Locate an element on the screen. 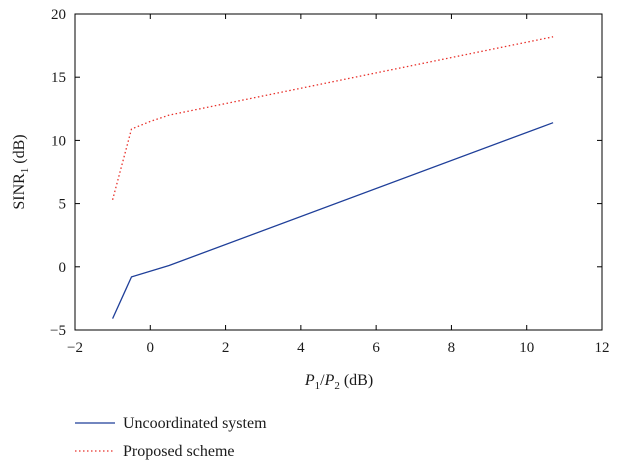  y-tick-label: −5 is located at coordinates (58, 331).